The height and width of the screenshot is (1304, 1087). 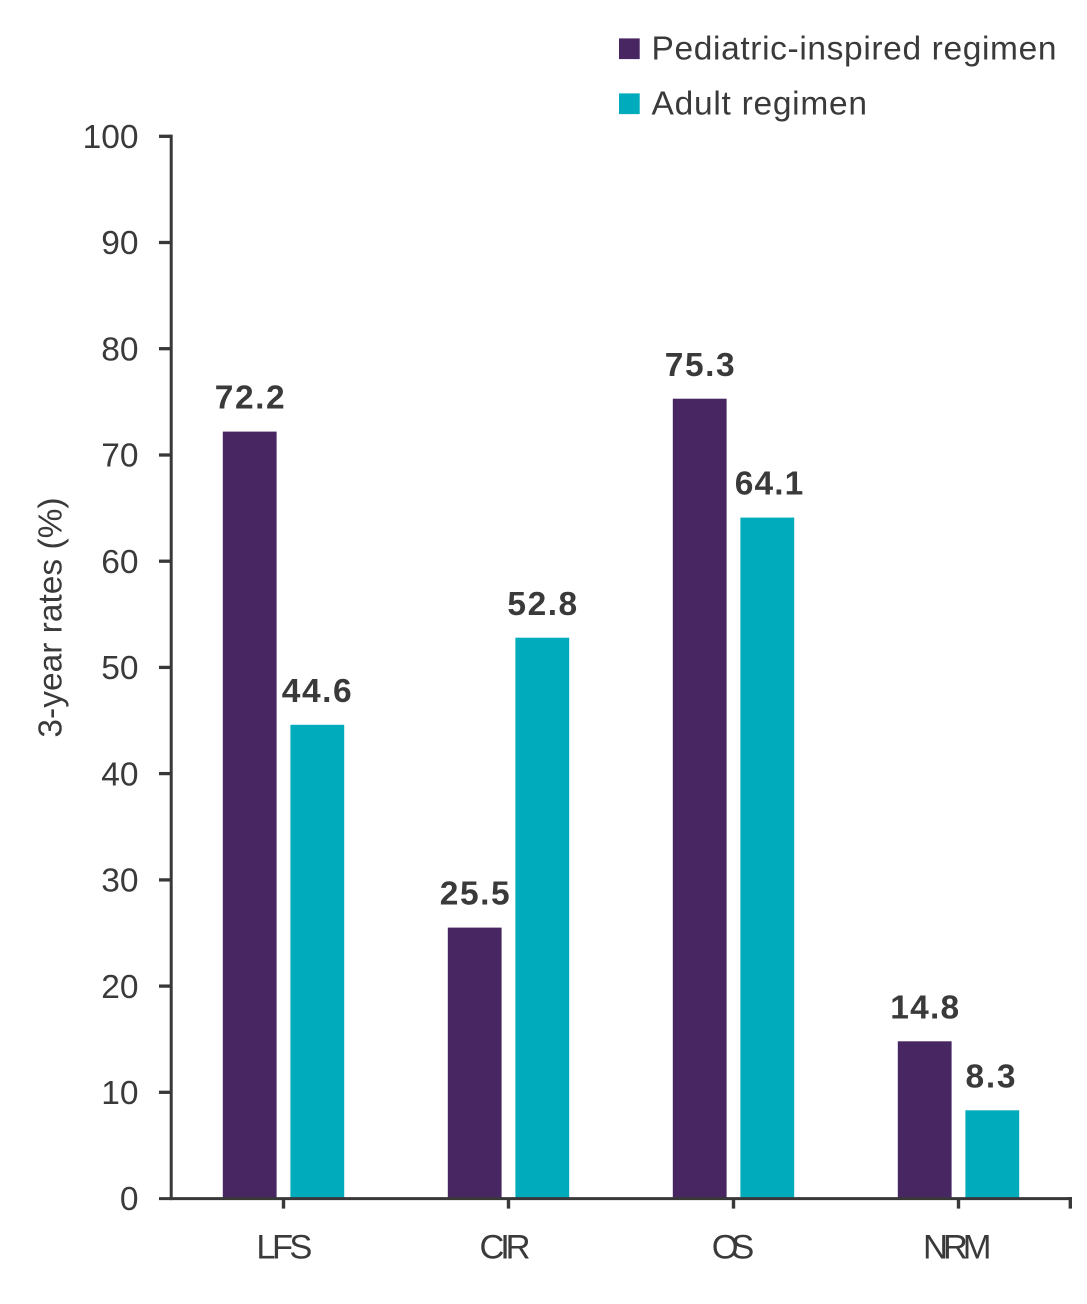 What do you see at coordinates (119, 562) in the screenshot?
I see `svg-text: 60` at bounding box center [119, 562].